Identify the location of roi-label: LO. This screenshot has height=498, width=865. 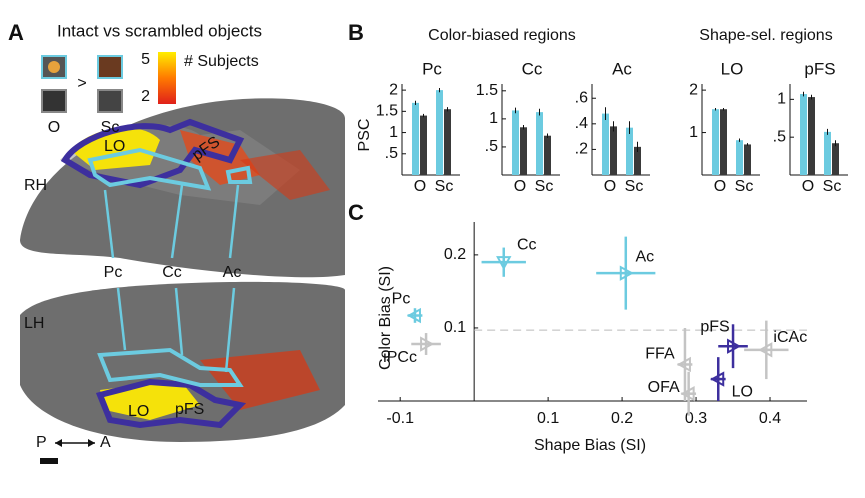
(138, 411).